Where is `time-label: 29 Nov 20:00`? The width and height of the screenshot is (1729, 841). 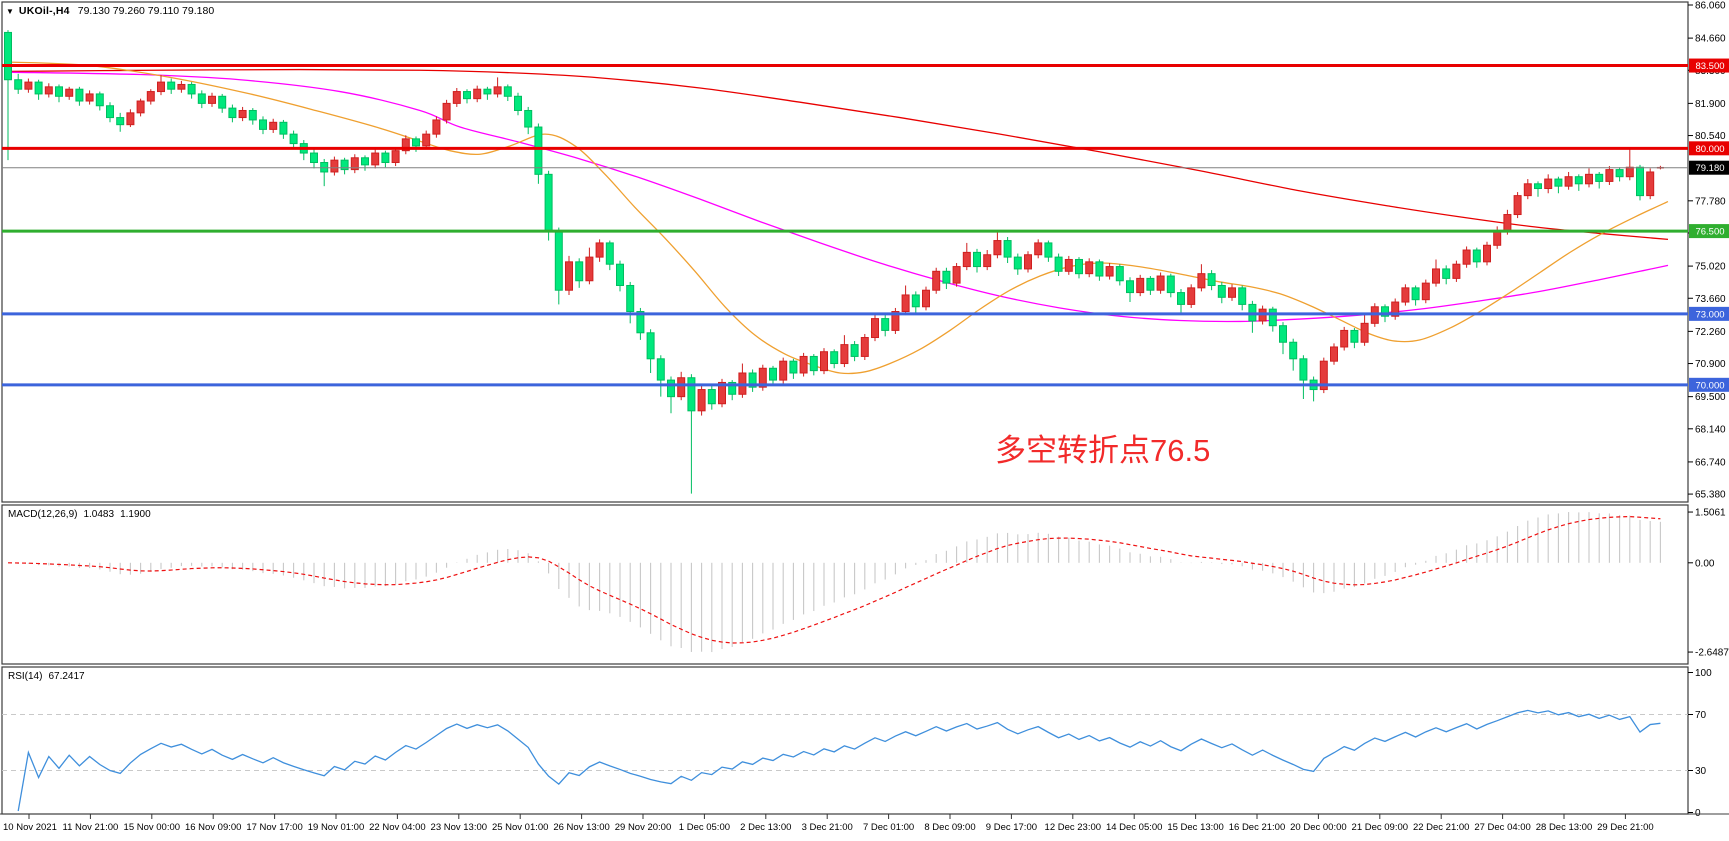
time-label: 29 Nov 20:00 is located at coordinates (643, 827).